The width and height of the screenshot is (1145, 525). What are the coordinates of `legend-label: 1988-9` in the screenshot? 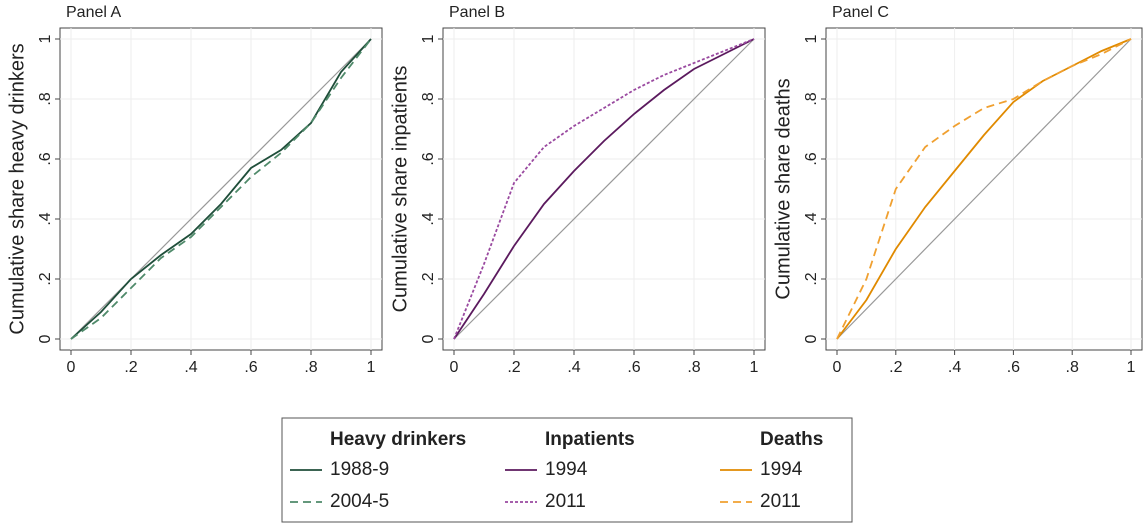 It's located at (359, 469).